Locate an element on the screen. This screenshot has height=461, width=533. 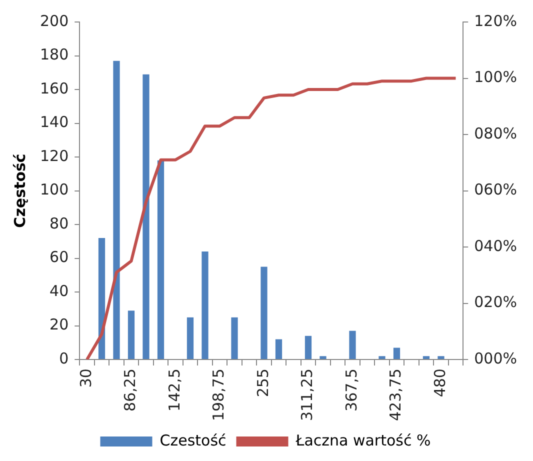
y-tick-label: 100 is located at coordinates (54, 189).